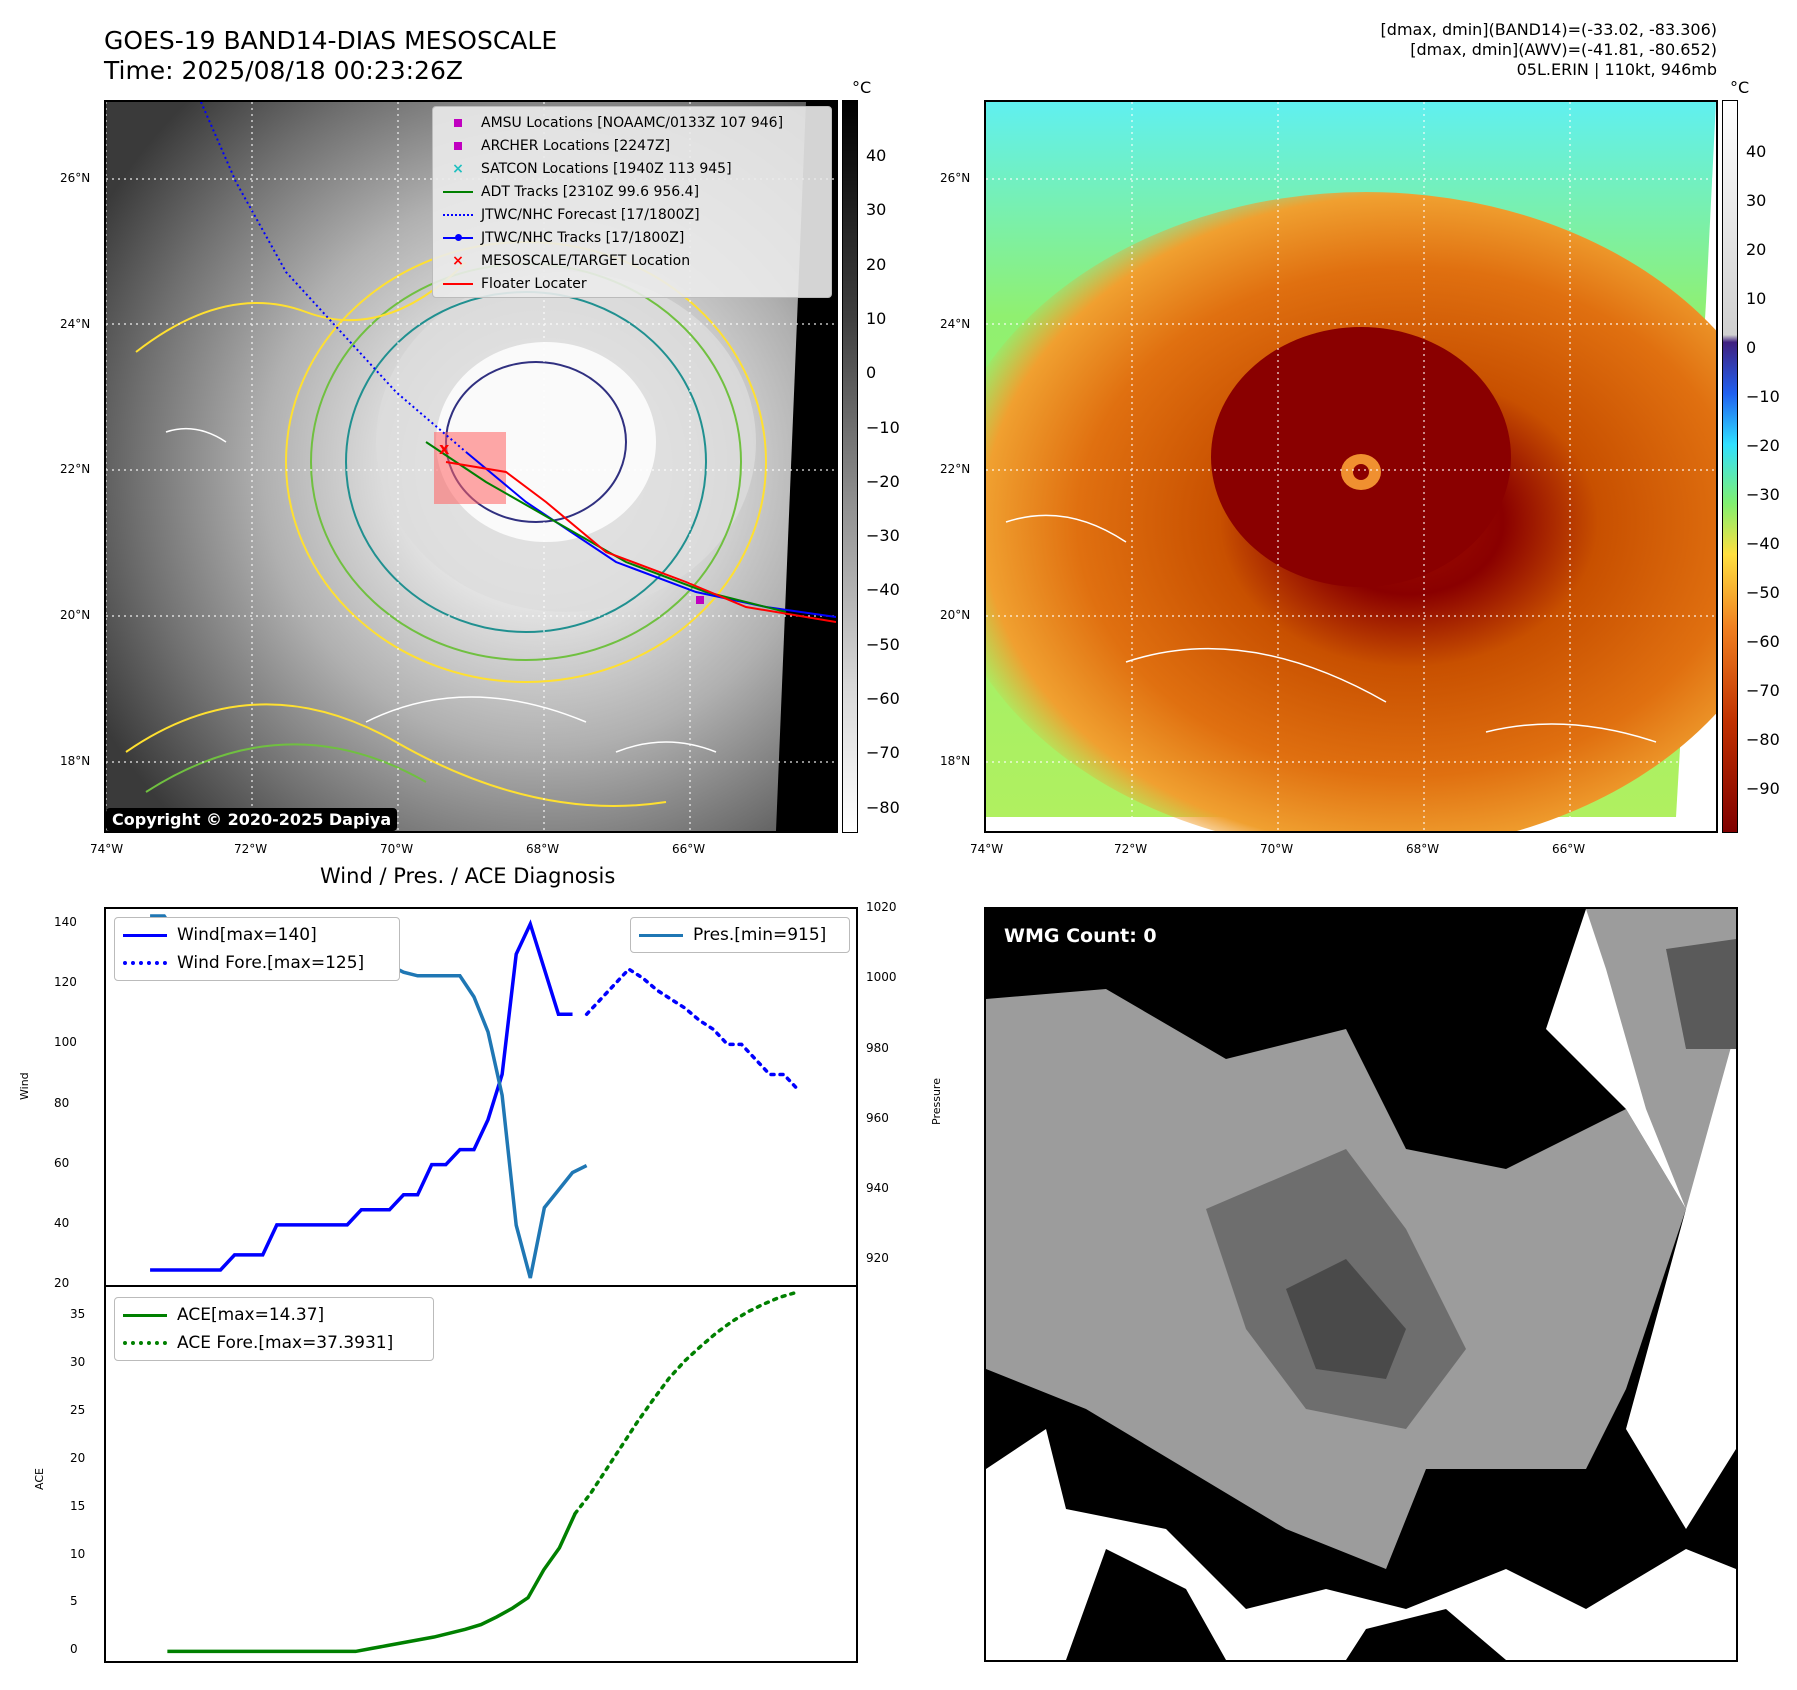 This screenshot has width=1797, height=1690. What do you see at coordinates (1763, 739) in the screenshot?
I see `colorbar-right-tick: −80` at bounding box center [1763, 739].